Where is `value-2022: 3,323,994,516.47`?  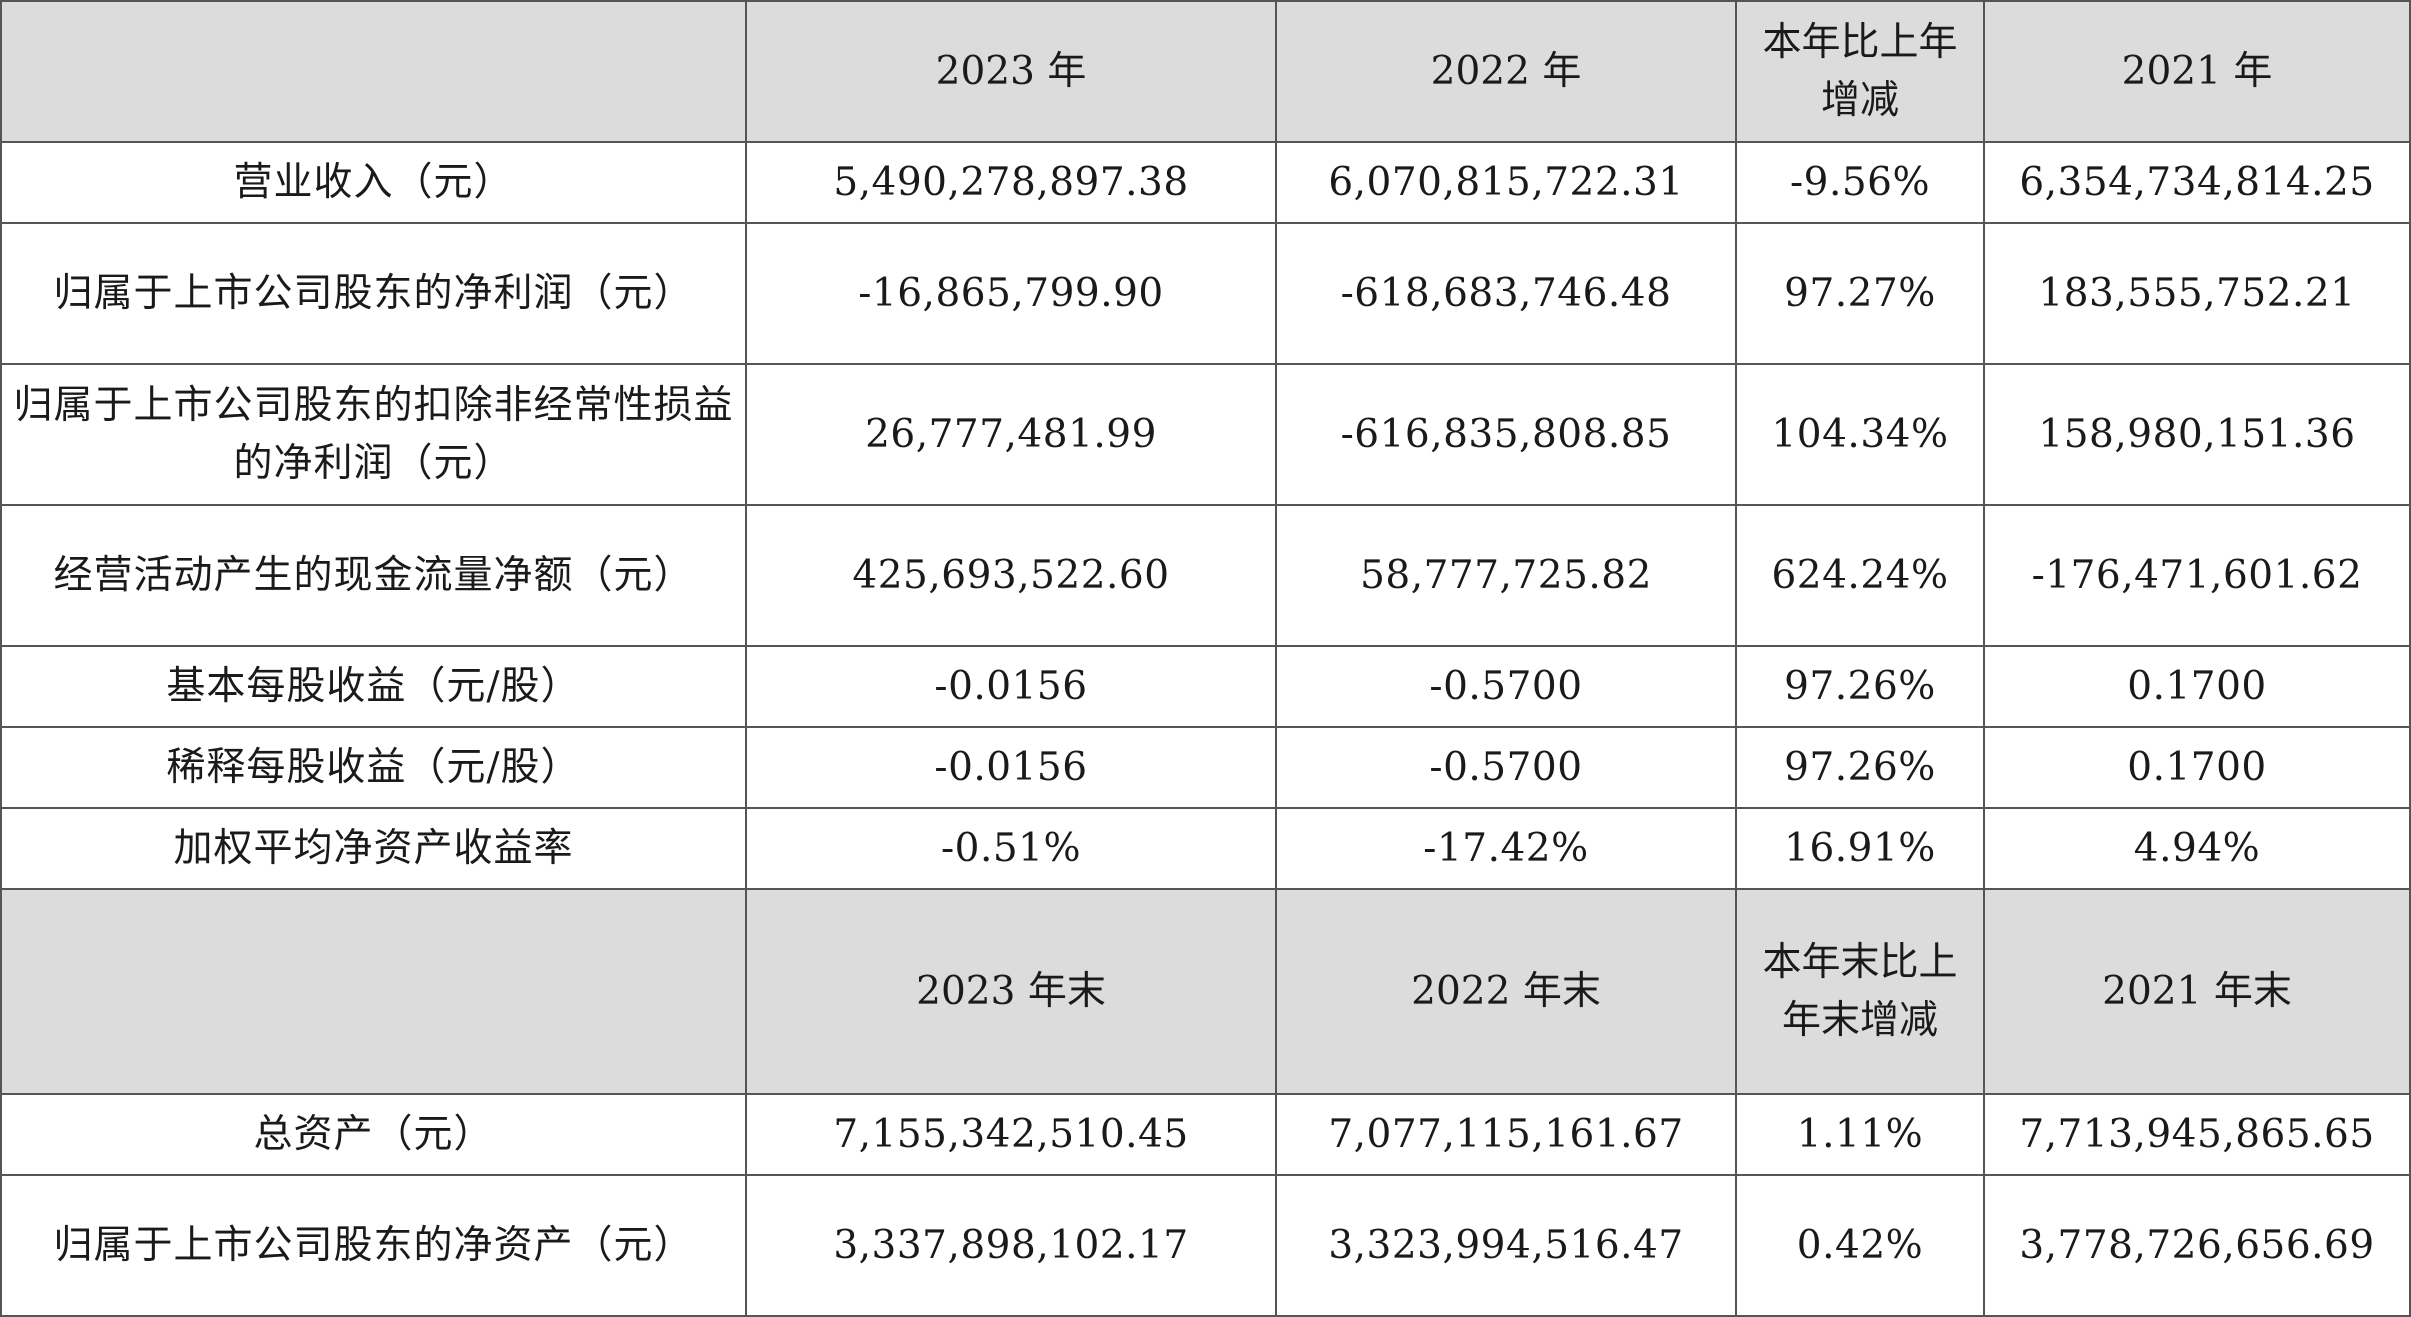 value-2022: 3,323,994,516.47 is located at coordinates (1506, 1245).